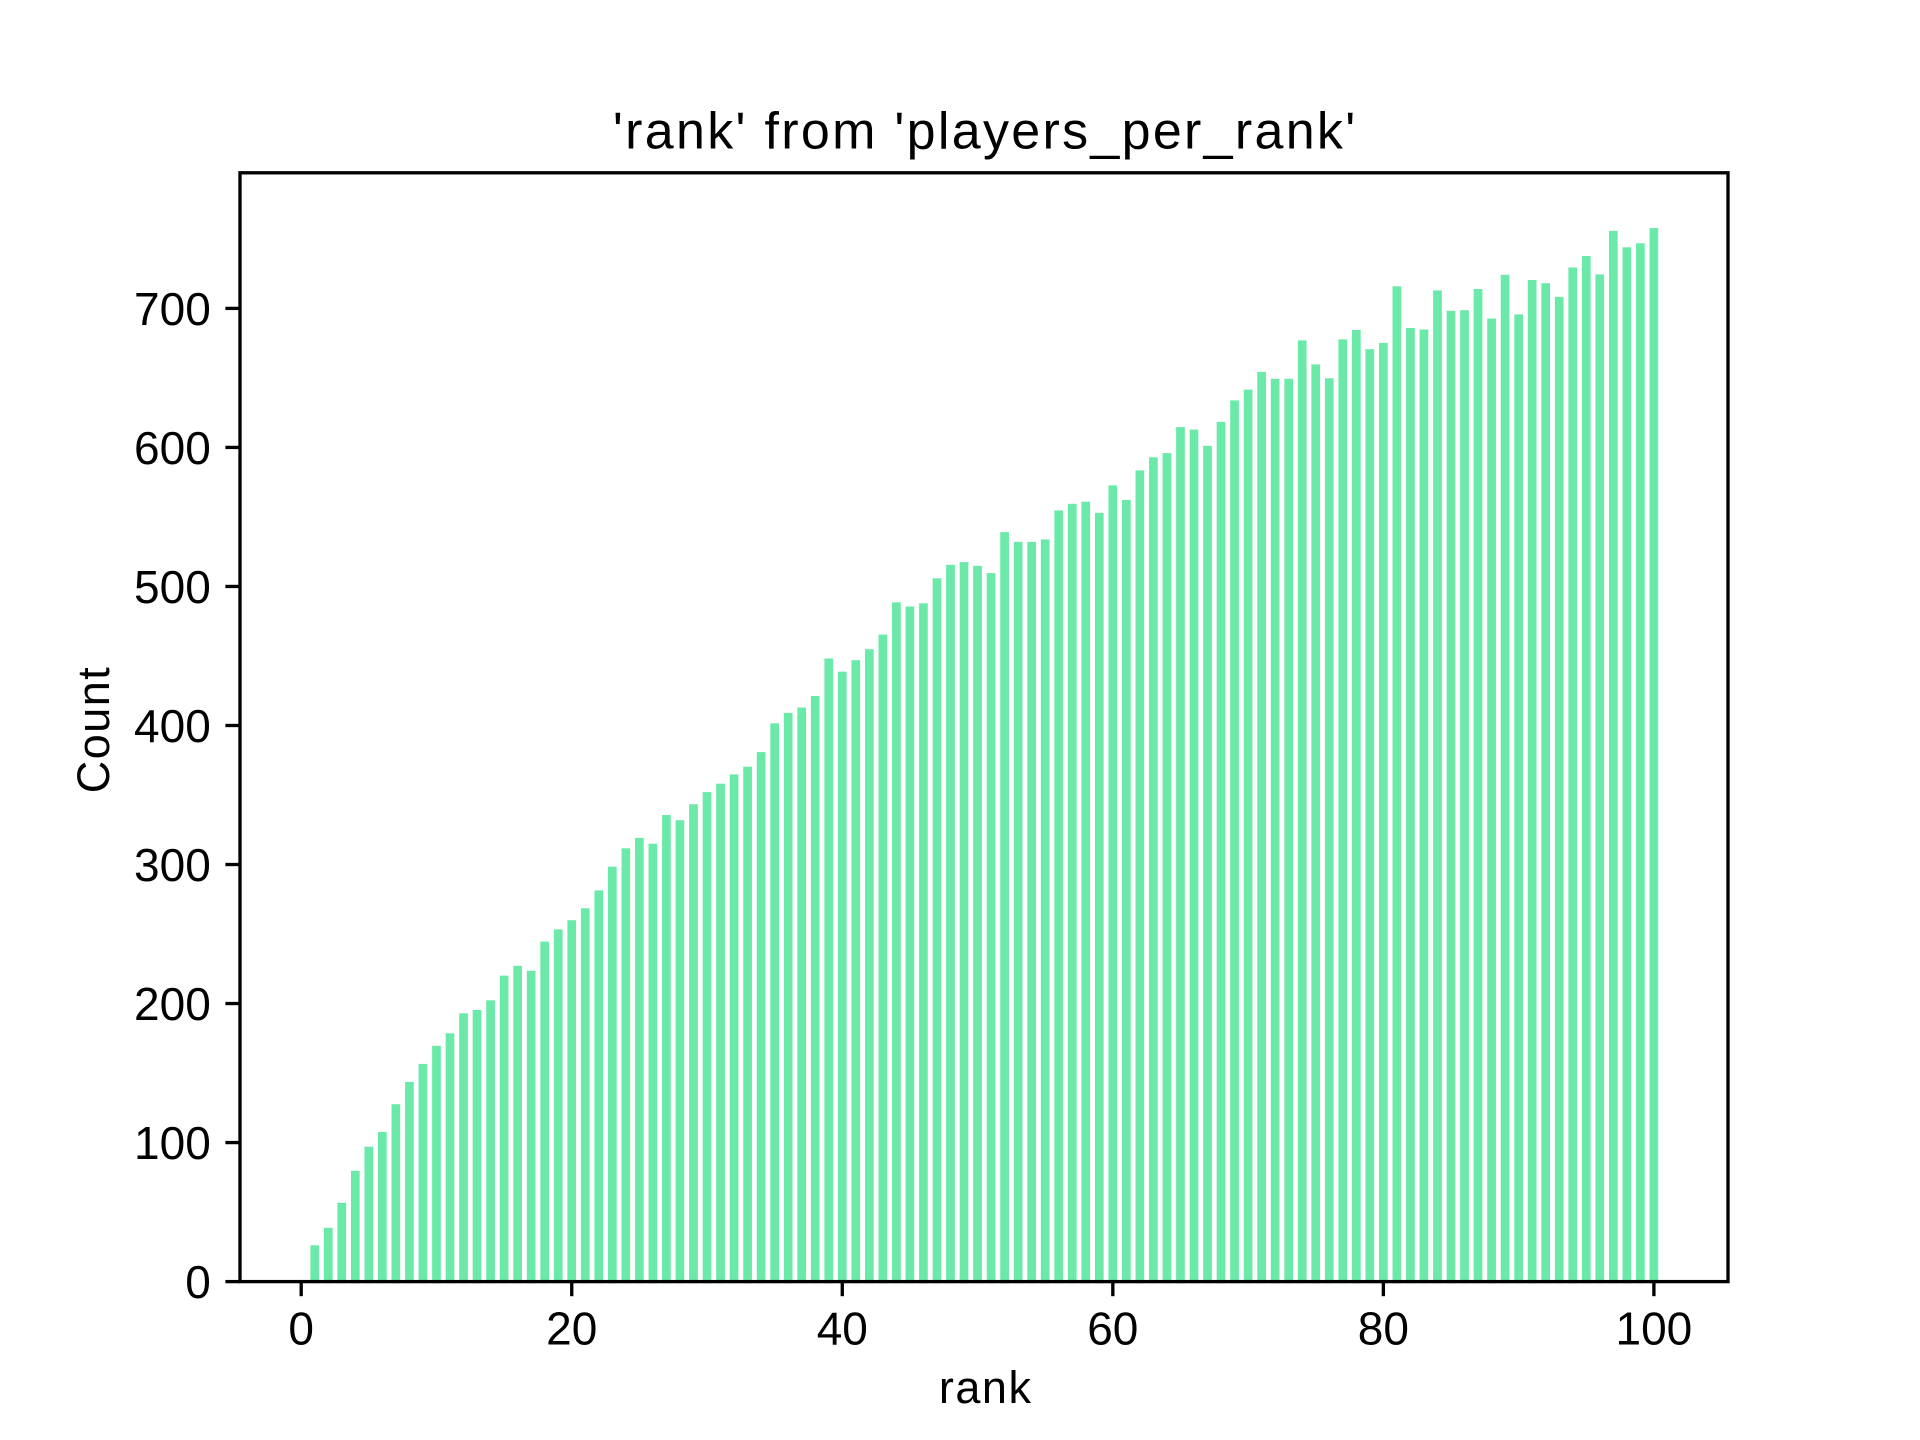 The height and width of the screenshot is (1440, 1920). What do you see at coordinates (985, 131) in the screenshot?
I see `svg-text: 'rank' from 'players_per_rank'` at bounding box center [985, 131].